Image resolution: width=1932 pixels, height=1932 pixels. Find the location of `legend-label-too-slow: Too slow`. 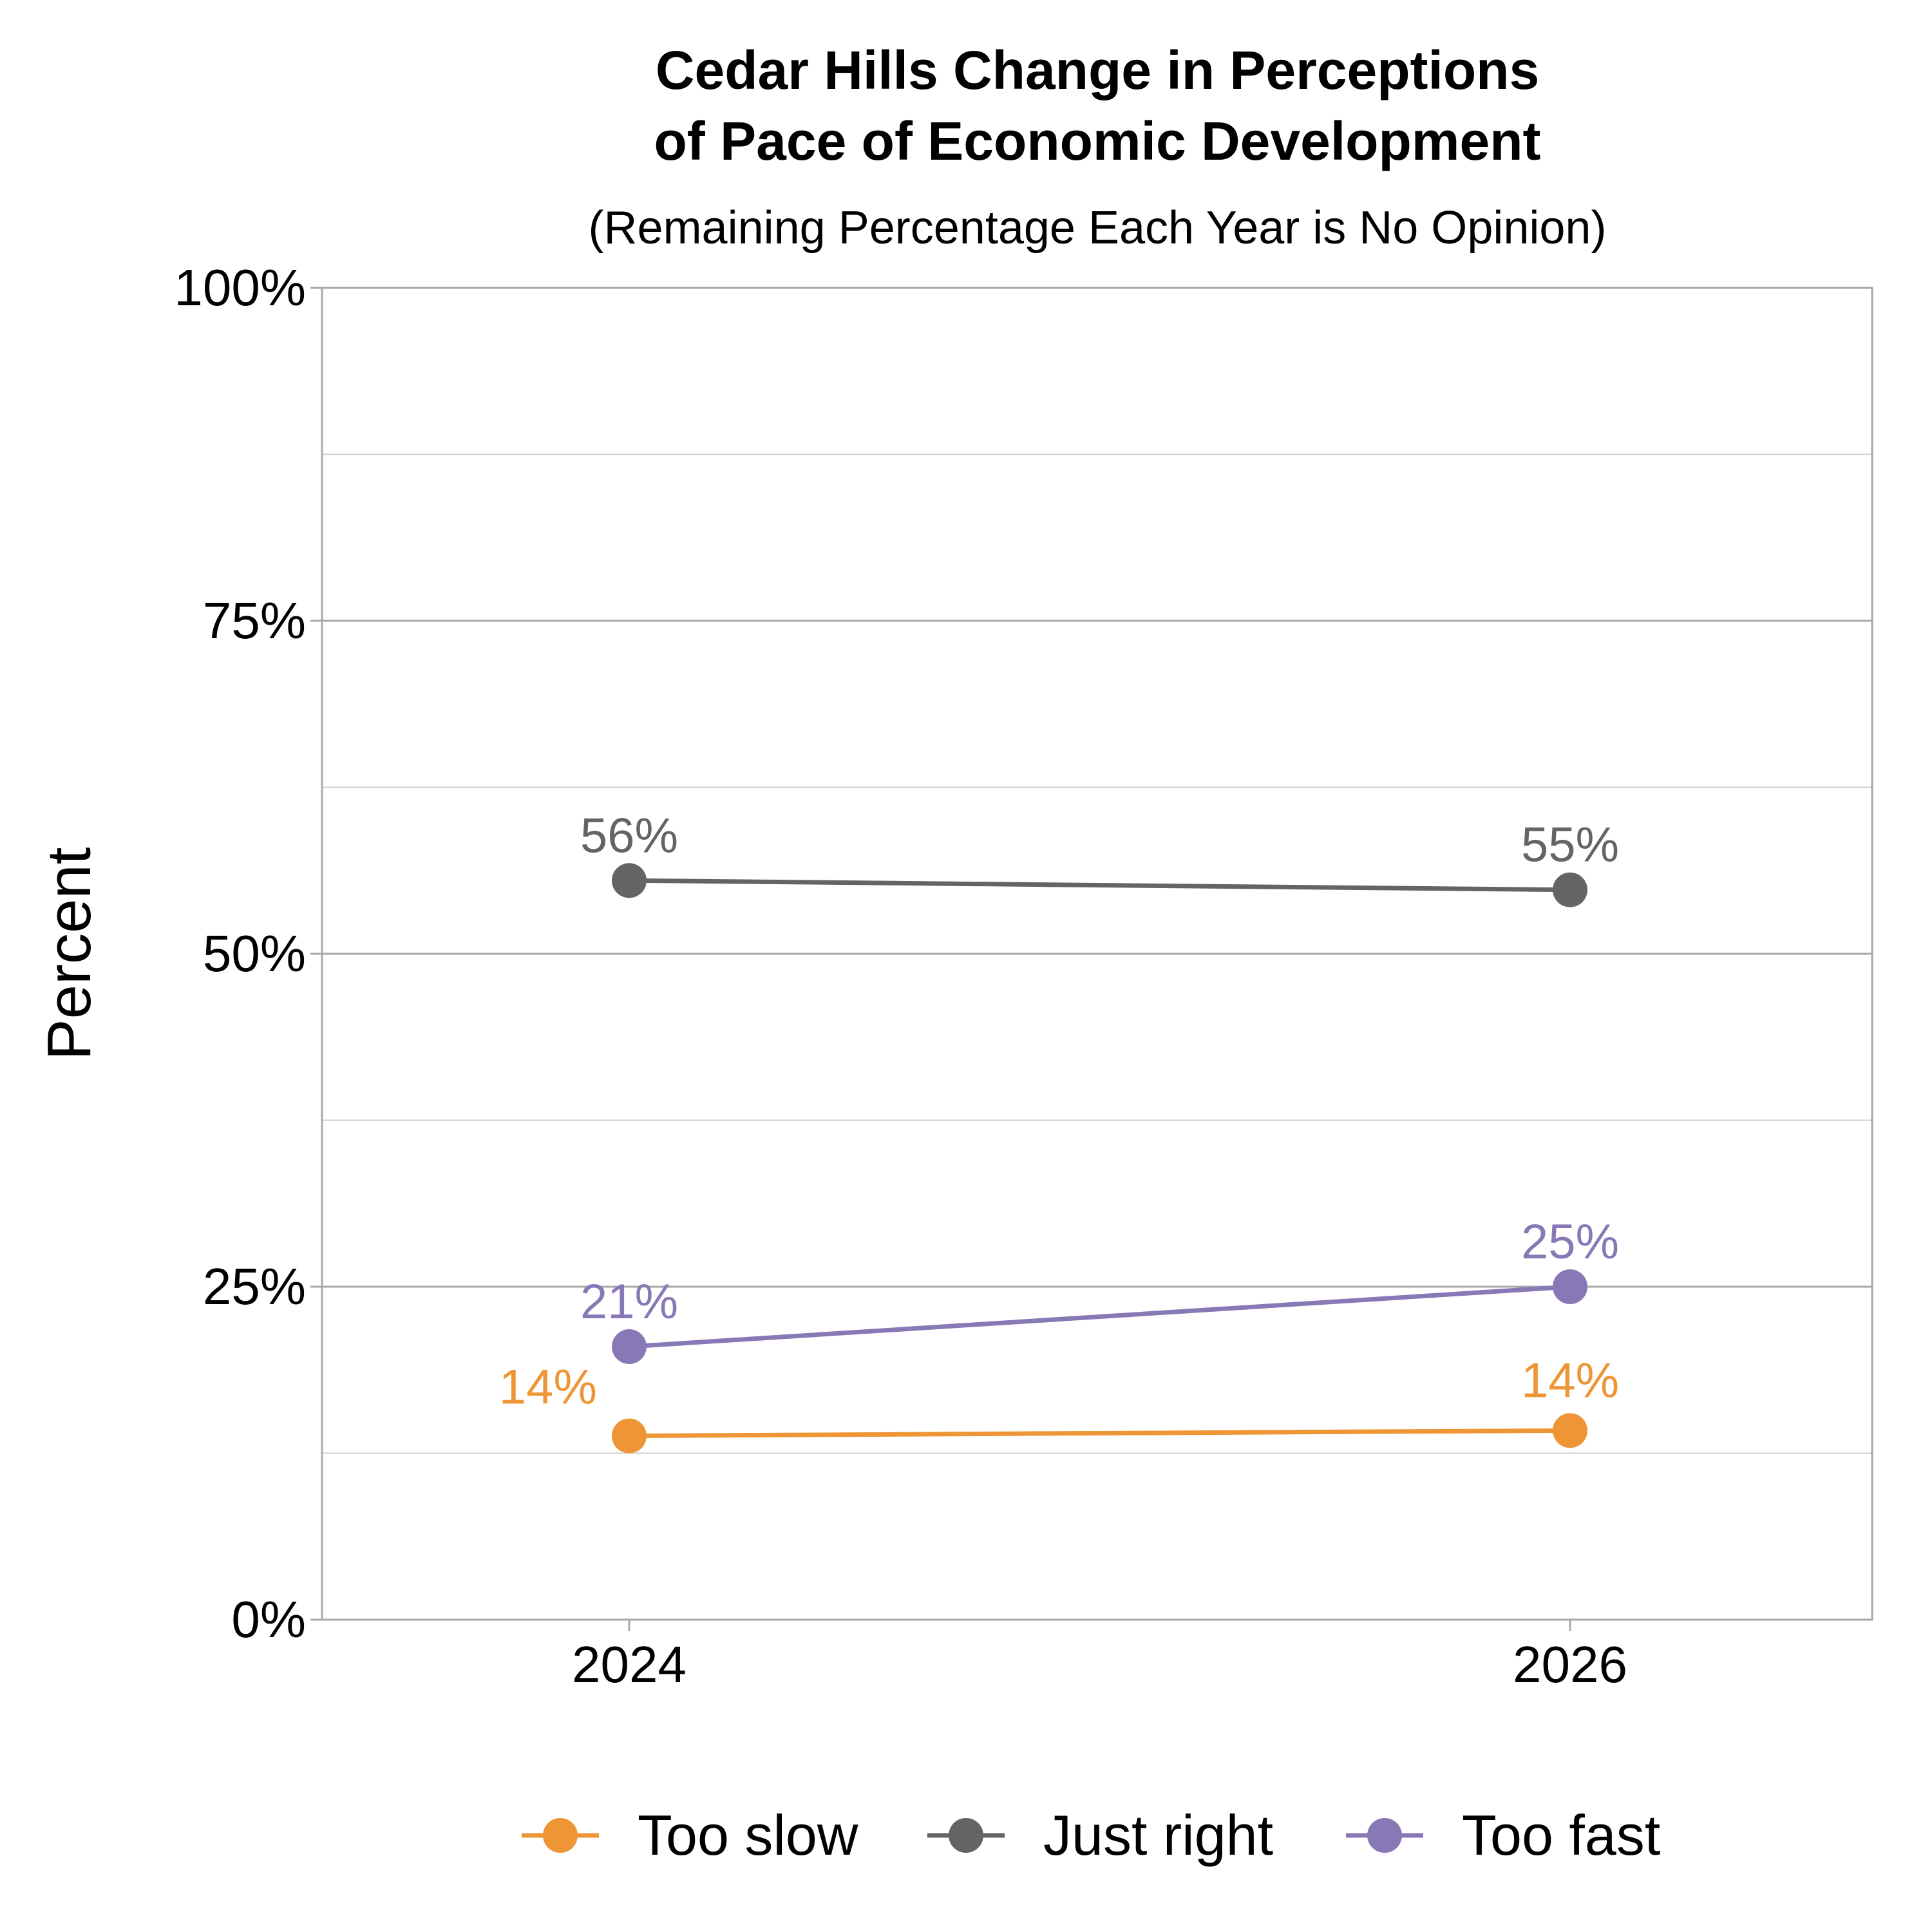

legend-label-too-slow: Too slow is located at coordinates (748, 1835).